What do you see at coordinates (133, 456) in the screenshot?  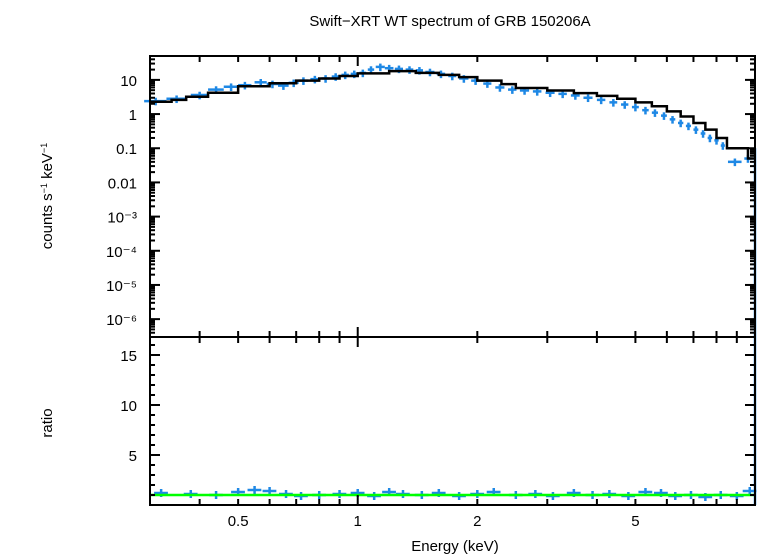 I see `y-tick-label: 5` at bounding box center [133, 456].